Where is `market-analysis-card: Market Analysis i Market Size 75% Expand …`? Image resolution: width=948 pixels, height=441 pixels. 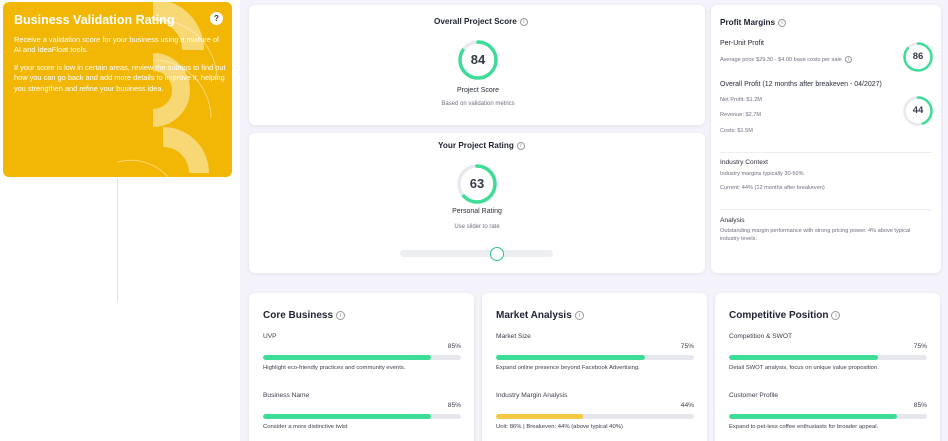 market-analysis-card: Market Analysis i Market Size 75% Expand … is located at coordinates (594, 367).